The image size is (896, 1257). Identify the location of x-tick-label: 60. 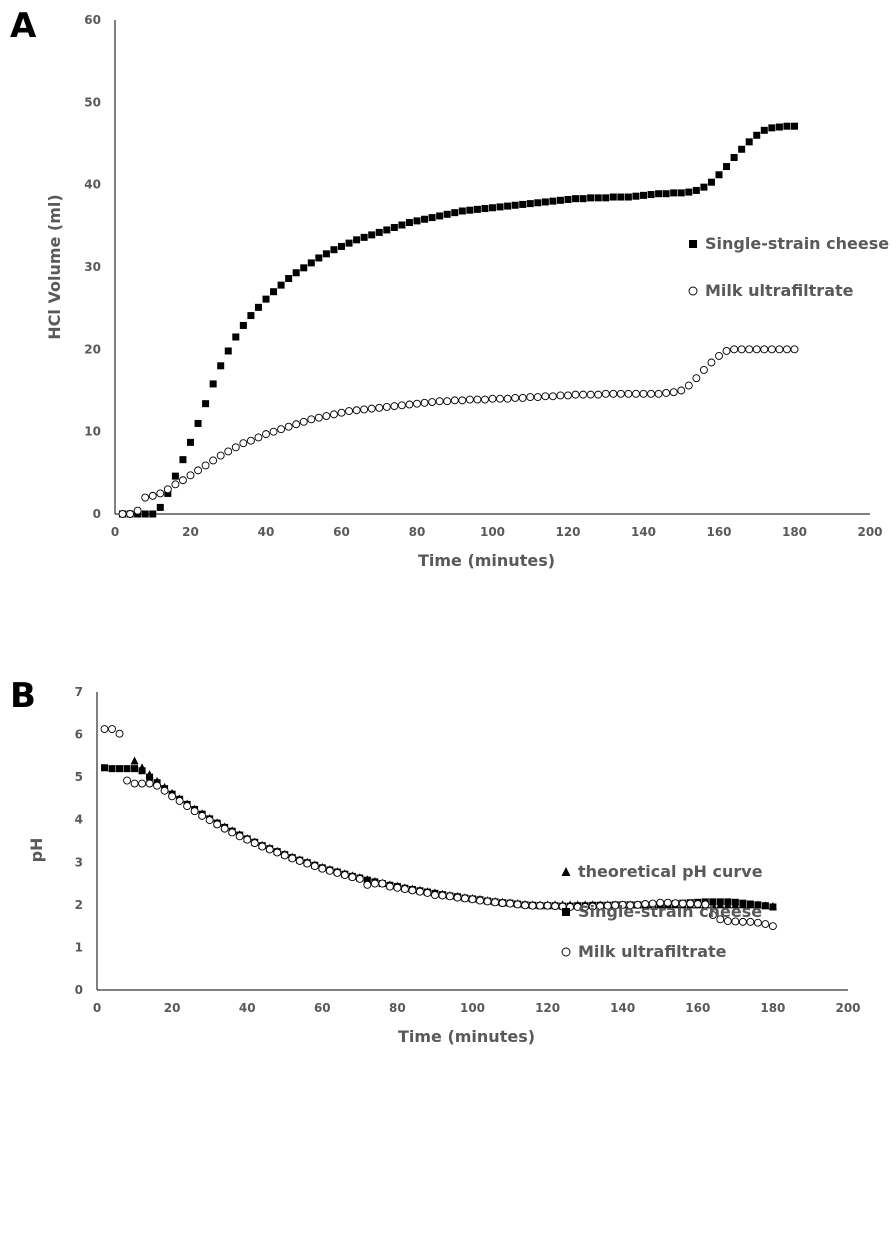
(322, 1008).